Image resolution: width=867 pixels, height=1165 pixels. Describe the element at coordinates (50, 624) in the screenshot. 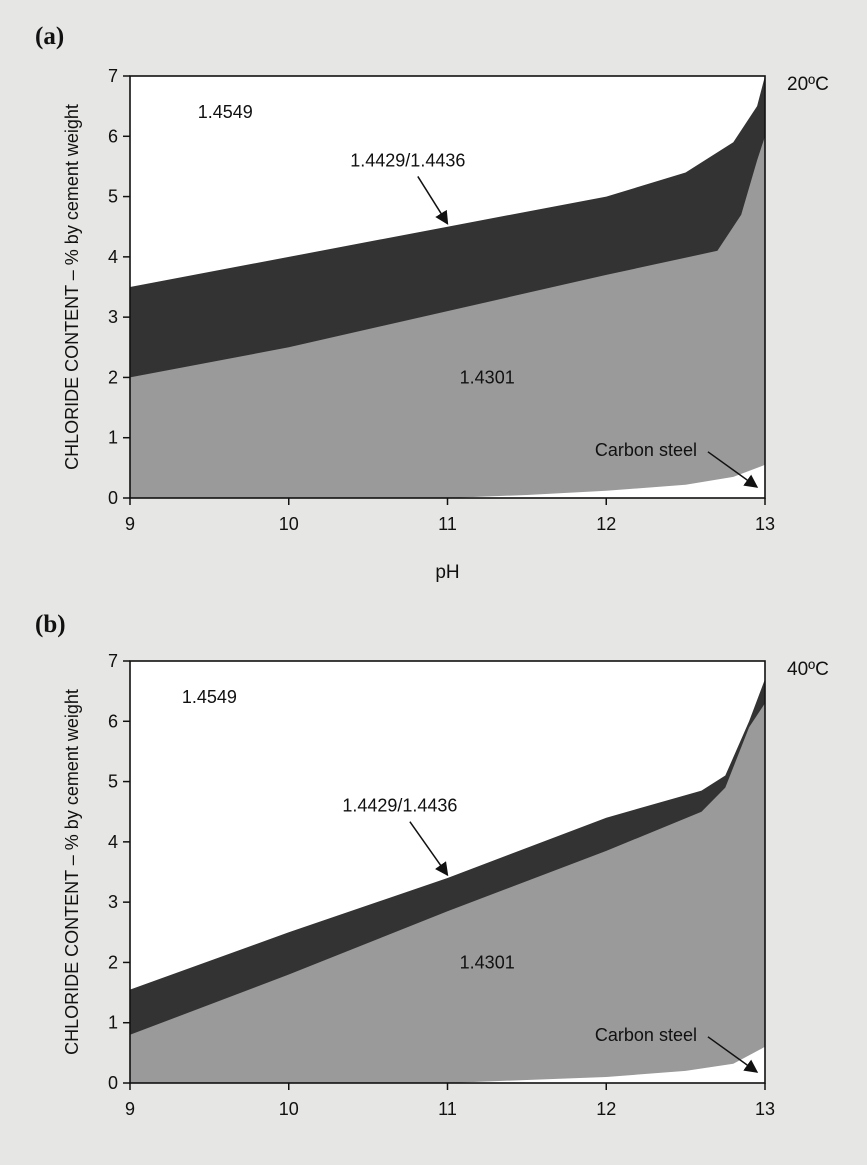

I see `panel-label: (b)` at that location.